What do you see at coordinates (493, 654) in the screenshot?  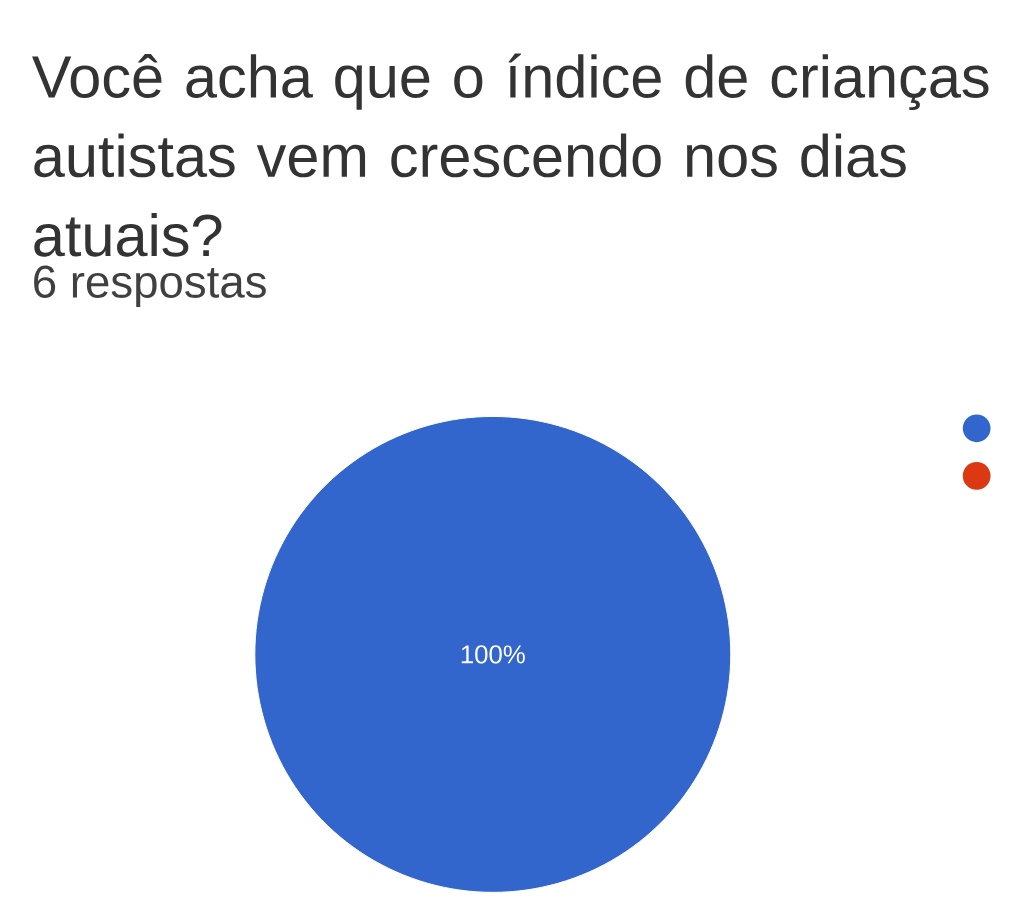 I see `data-label: 100%` at bounding box center [493, 654].